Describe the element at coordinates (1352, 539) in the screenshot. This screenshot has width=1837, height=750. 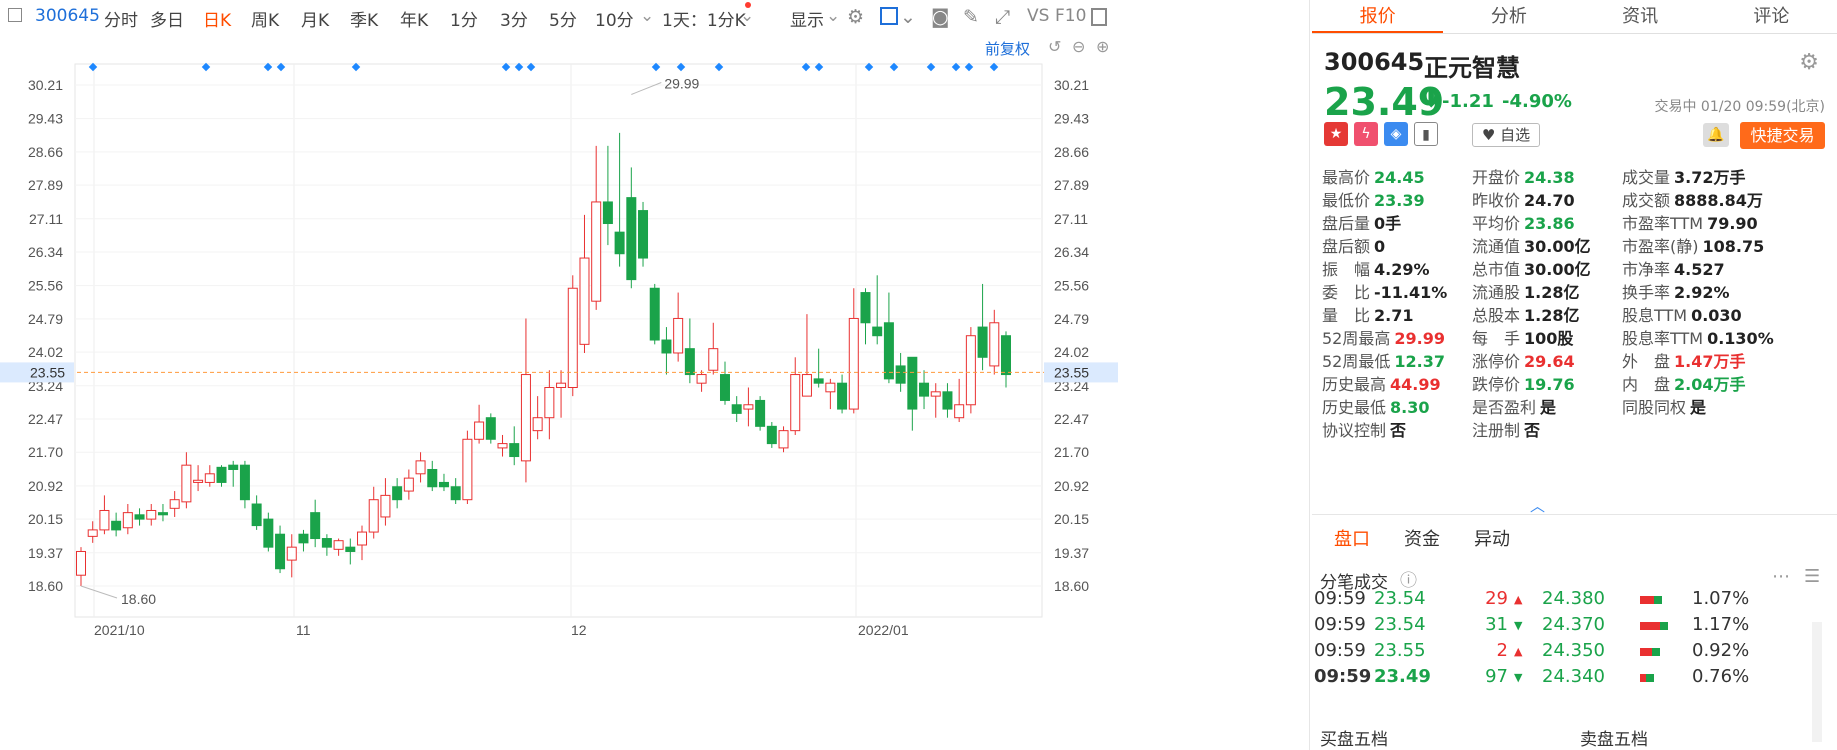
I see `tab-pankou: 盘口` at that location.